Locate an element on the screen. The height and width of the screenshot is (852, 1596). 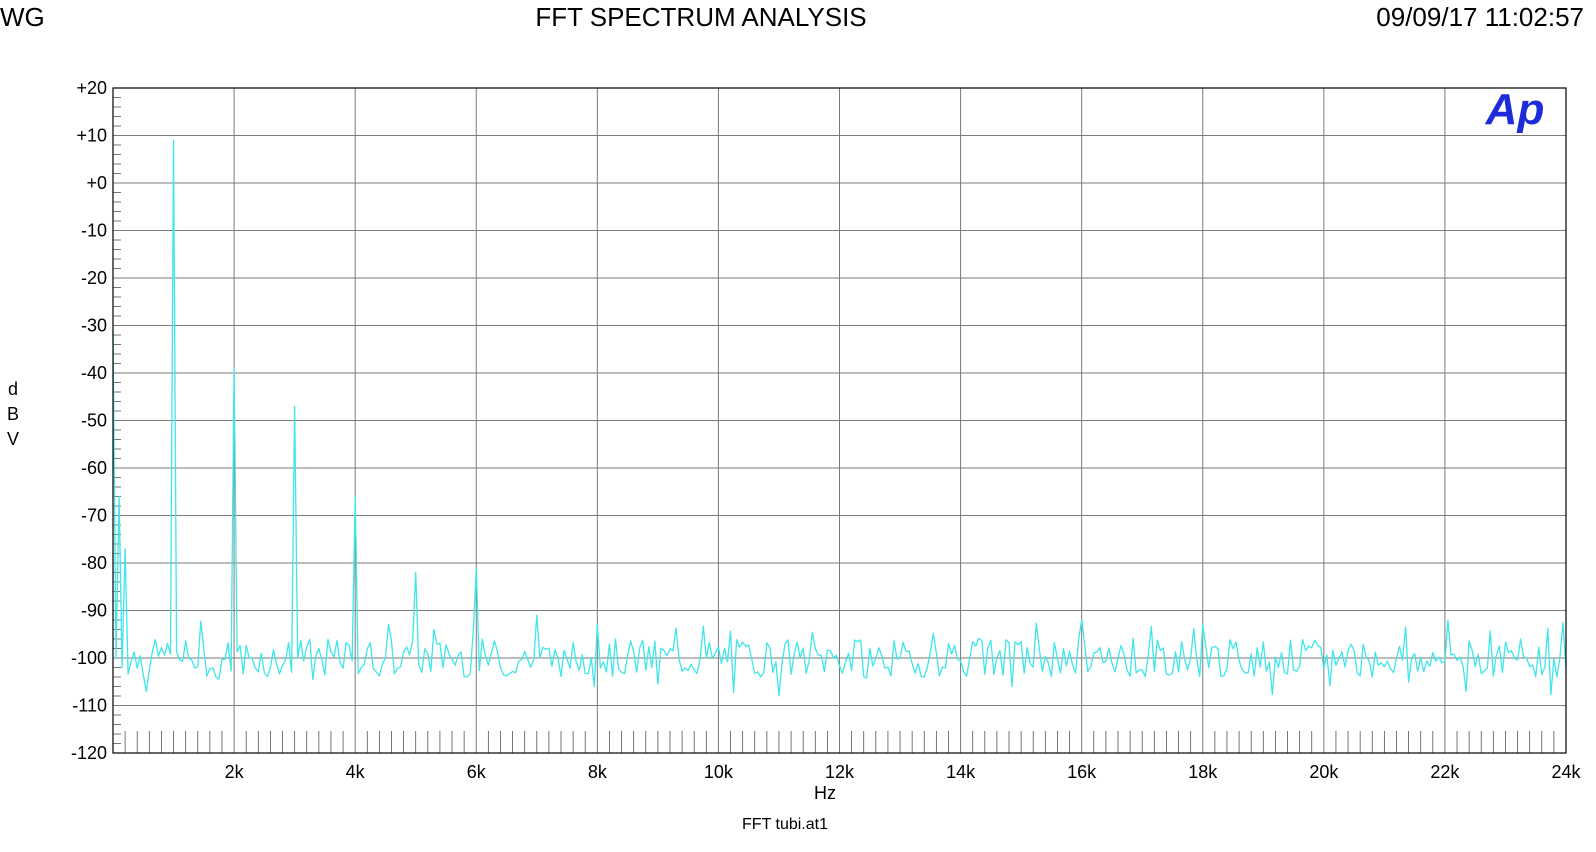
file-name: FFT tubi.at1 is located at coordinates (785, 824).